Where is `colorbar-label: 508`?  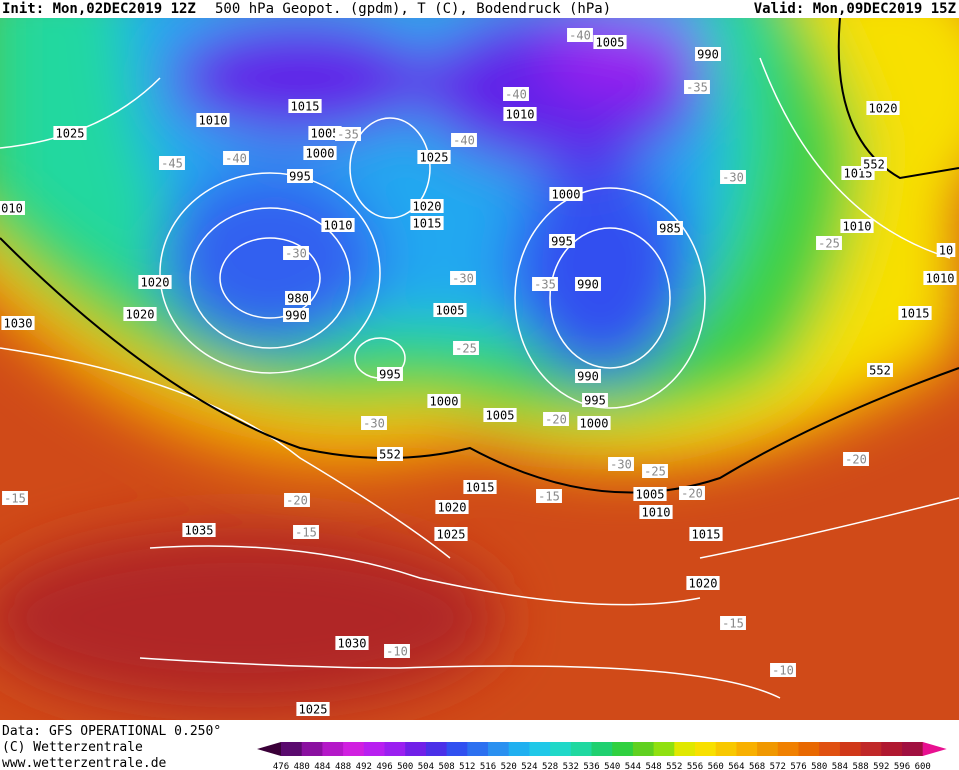 colorbar-label: 508 is located at coordinates (446, 766).